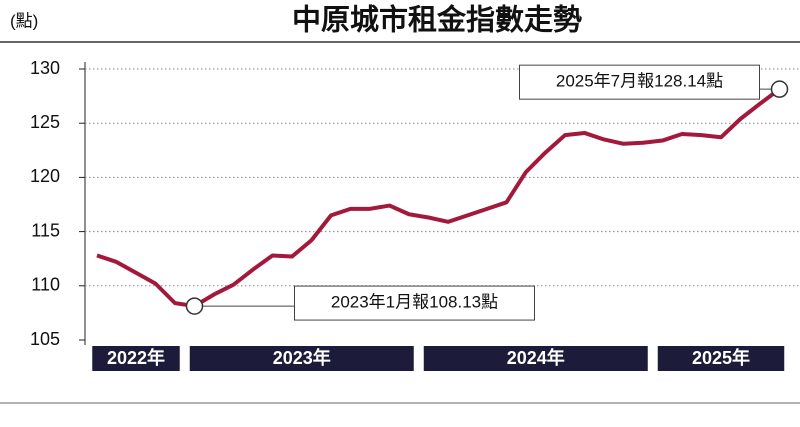  Describe the element at coordinates (45, 339) in the screenshot. I see `y-tick-label: 105` at that location.